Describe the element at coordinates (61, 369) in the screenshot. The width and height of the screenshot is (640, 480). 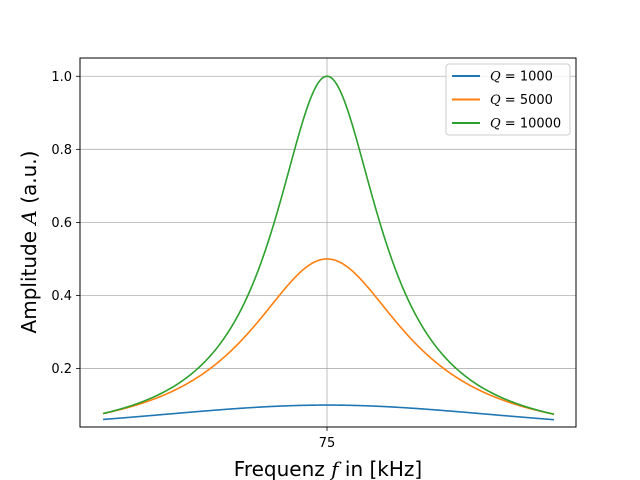
I see `y-tick-label: 0.2` at that location.